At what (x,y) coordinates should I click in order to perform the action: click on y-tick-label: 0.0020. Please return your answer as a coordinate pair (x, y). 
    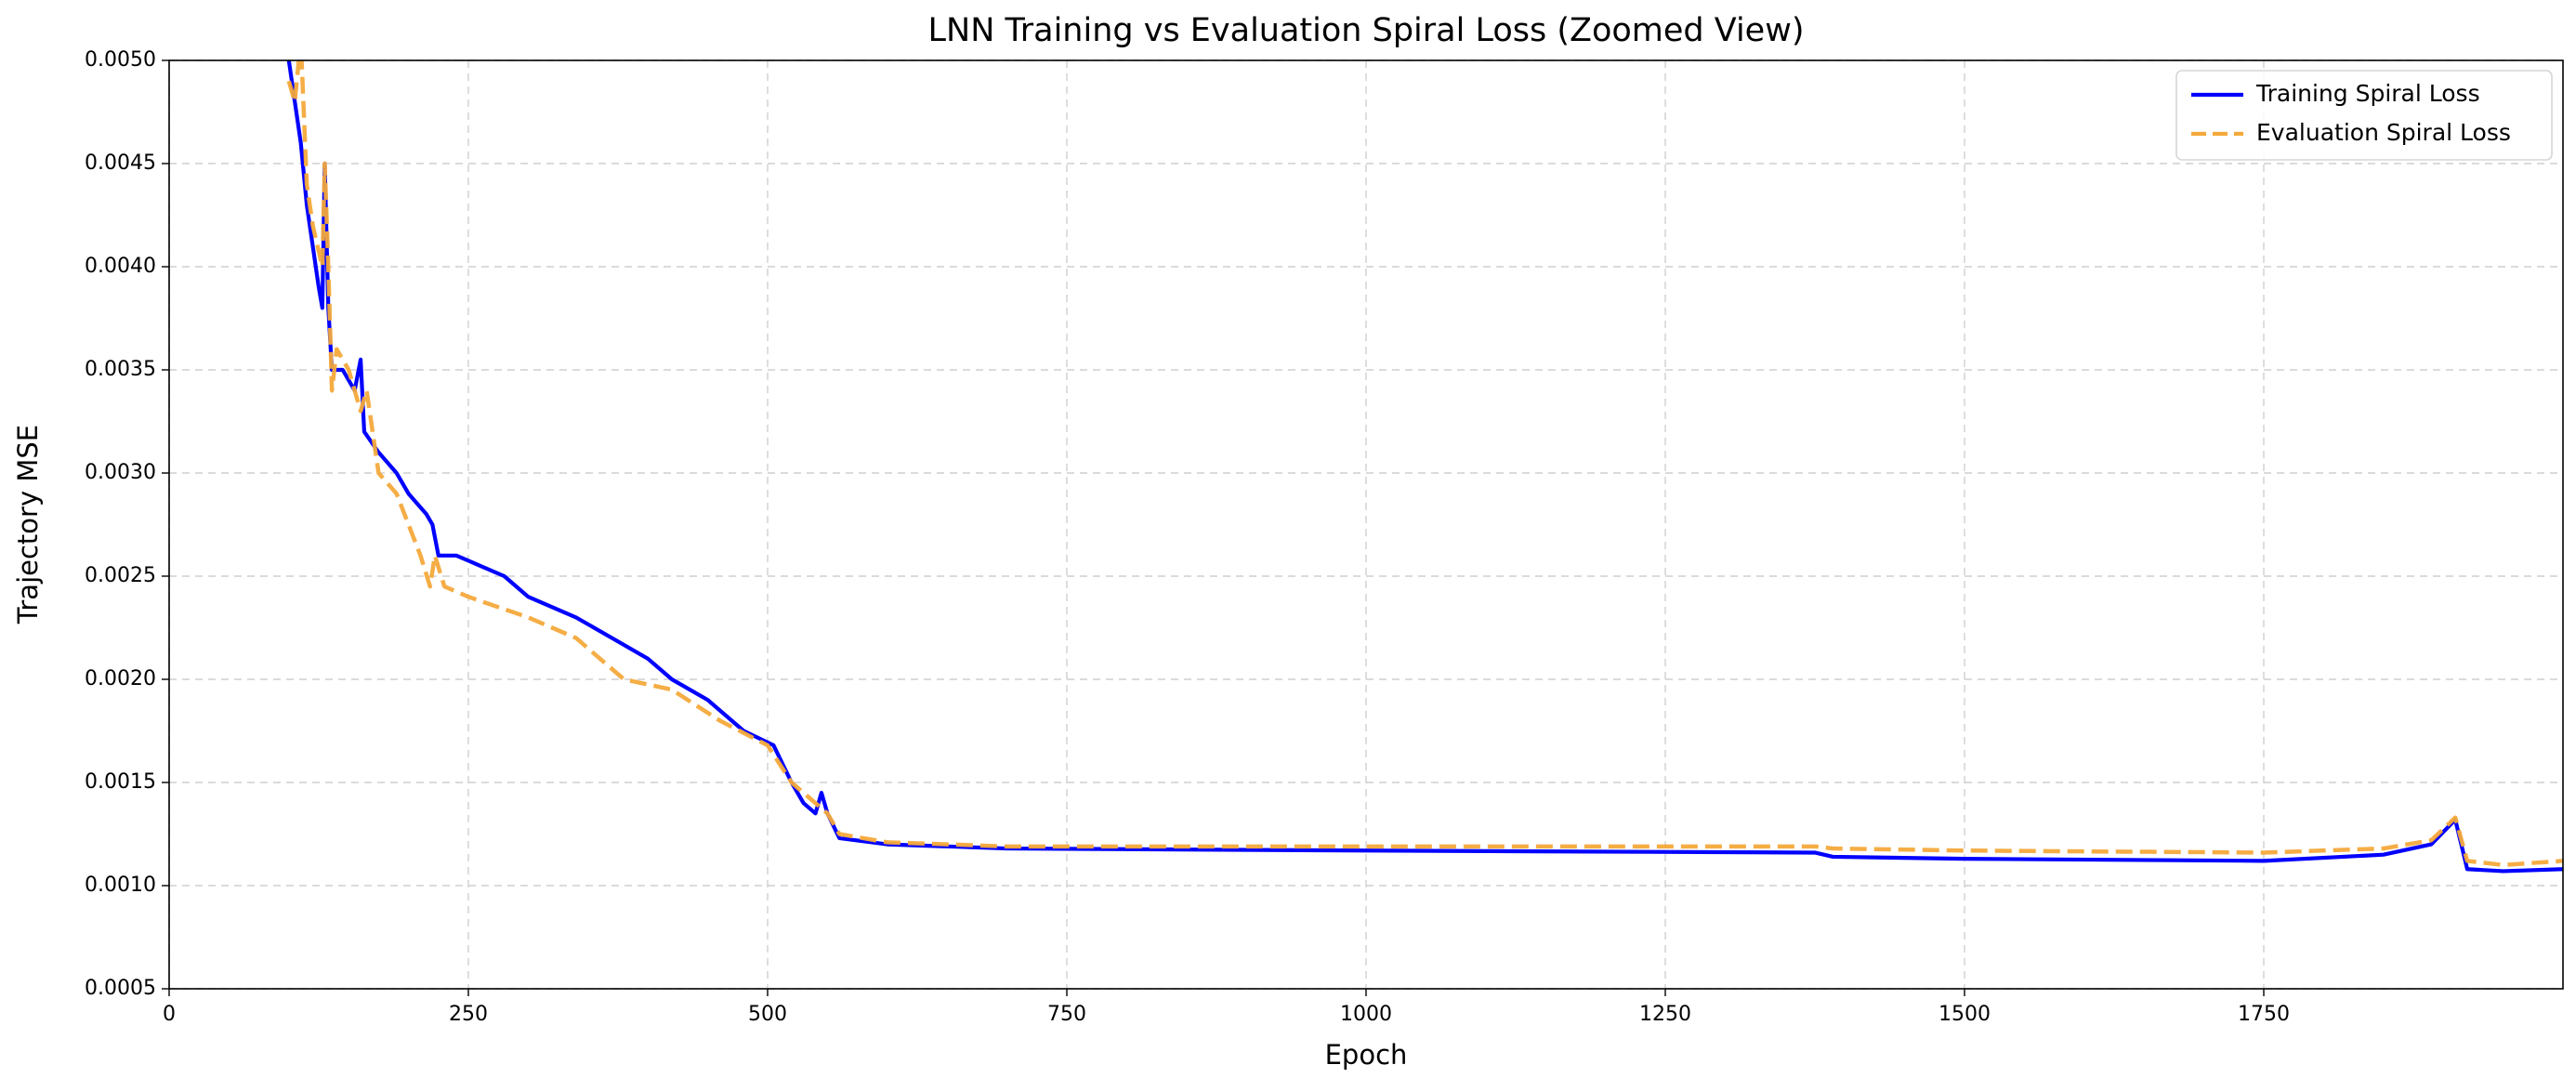
    Looking at the image, I should click on (120, 679).